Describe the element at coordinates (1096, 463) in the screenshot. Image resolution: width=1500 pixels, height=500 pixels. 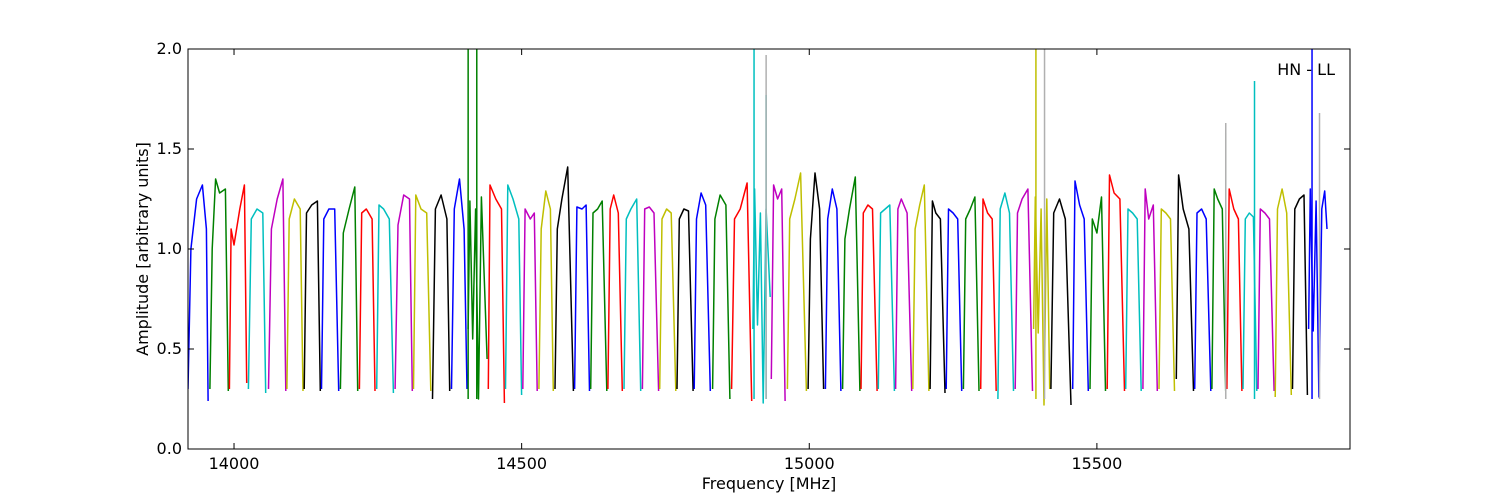
I see `x-tick-label: 15500` at that location.